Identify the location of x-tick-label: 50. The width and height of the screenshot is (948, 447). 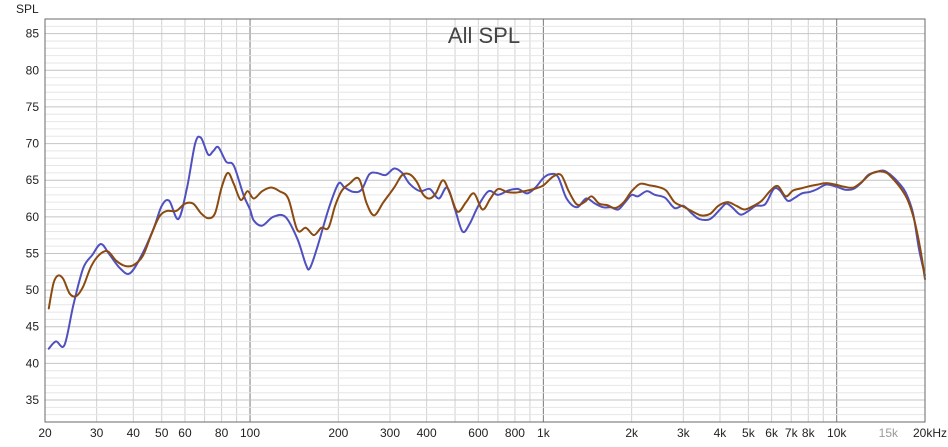
(162, 433).